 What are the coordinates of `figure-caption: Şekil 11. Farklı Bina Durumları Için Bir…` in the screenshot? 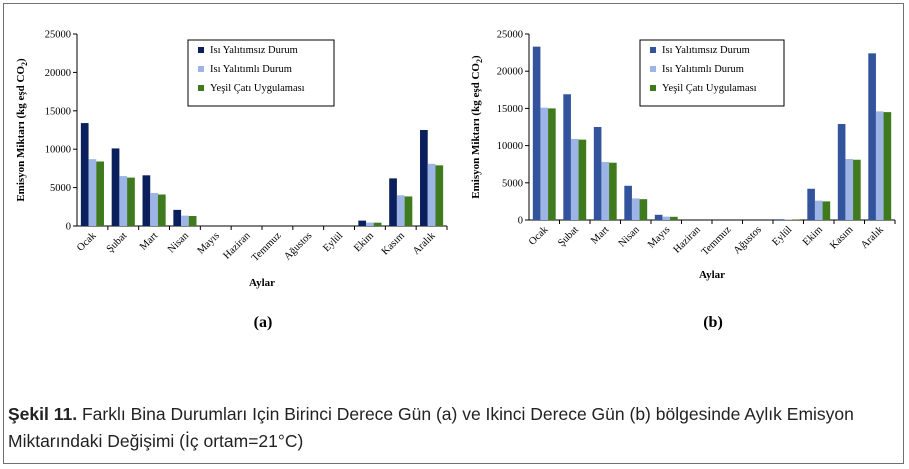 It's located at (455, 428).